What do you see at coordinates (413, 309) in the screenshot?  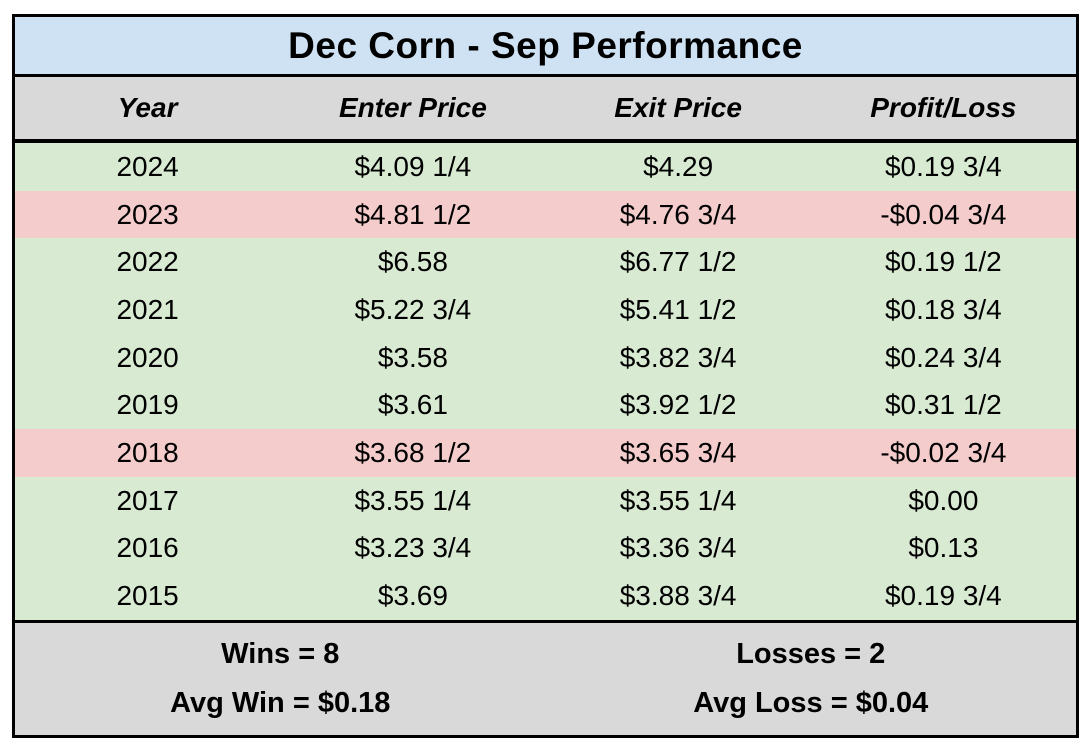 I see `table-cell: $5.22 3/4` at bounding box center [413, 309].